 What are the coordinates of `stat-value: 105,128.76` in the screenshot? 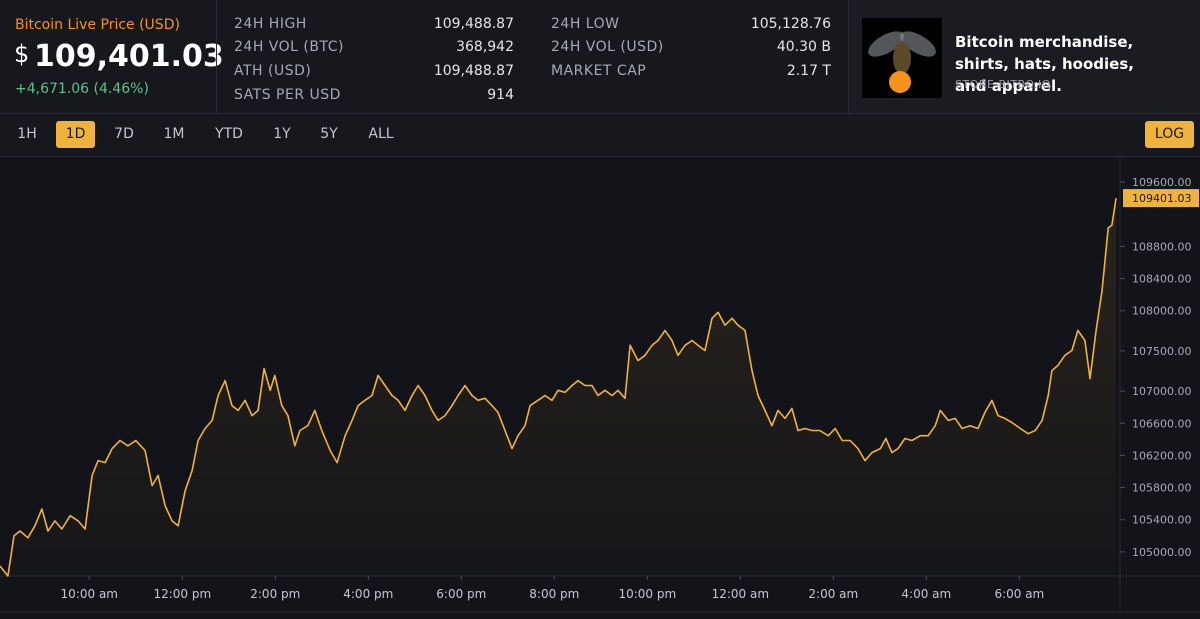 It's located at (790, 24).